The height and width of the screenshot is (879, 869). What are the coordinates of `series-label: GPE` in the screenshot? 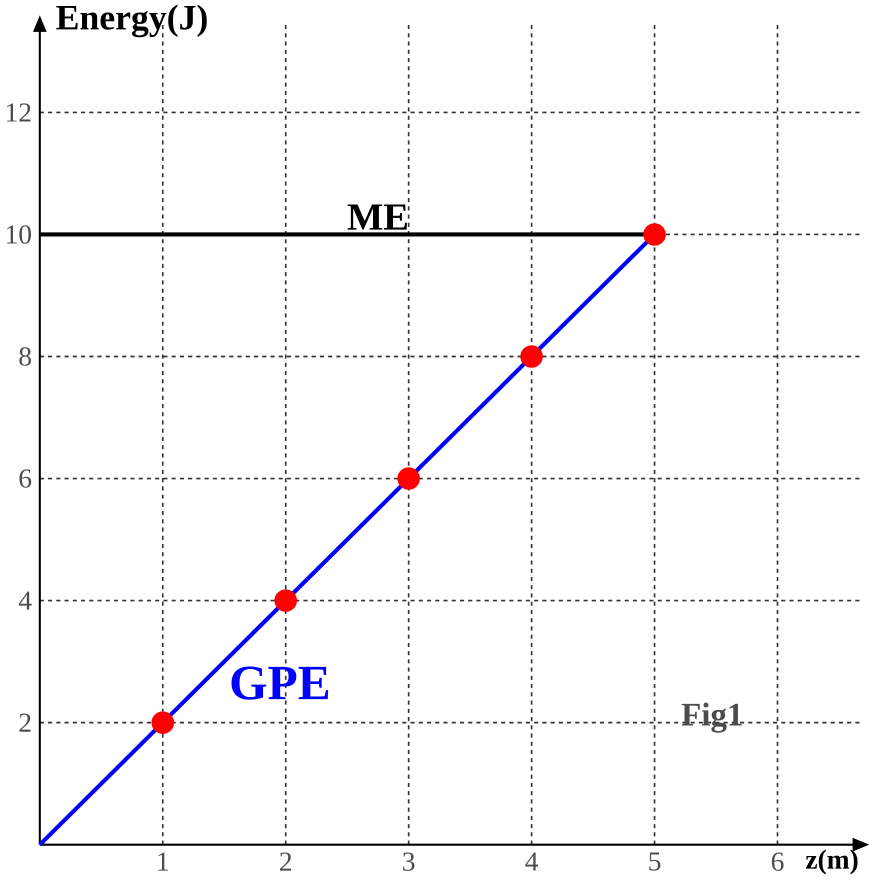 It's located at (279, 683).